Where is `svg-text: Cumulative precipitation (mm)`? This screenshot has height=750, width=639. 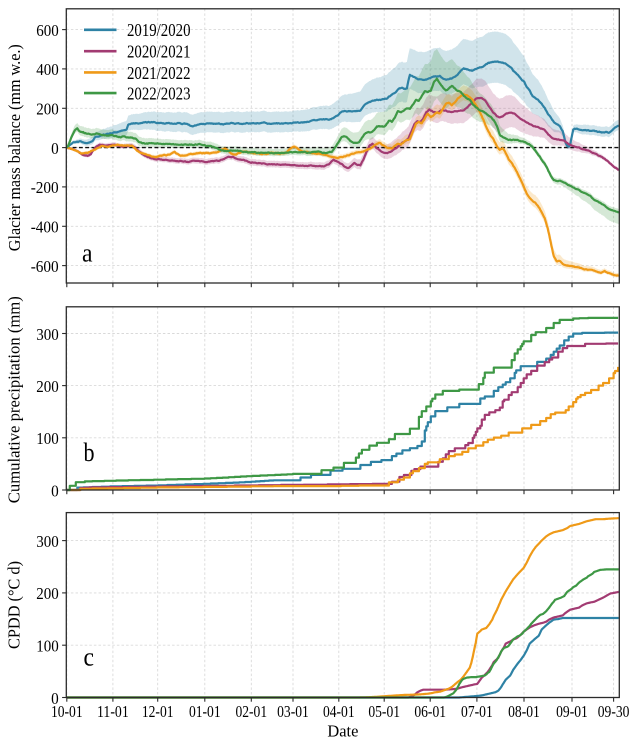
svg-text: Cumulative precipitation (mm) is located at coordinates (14, 399).